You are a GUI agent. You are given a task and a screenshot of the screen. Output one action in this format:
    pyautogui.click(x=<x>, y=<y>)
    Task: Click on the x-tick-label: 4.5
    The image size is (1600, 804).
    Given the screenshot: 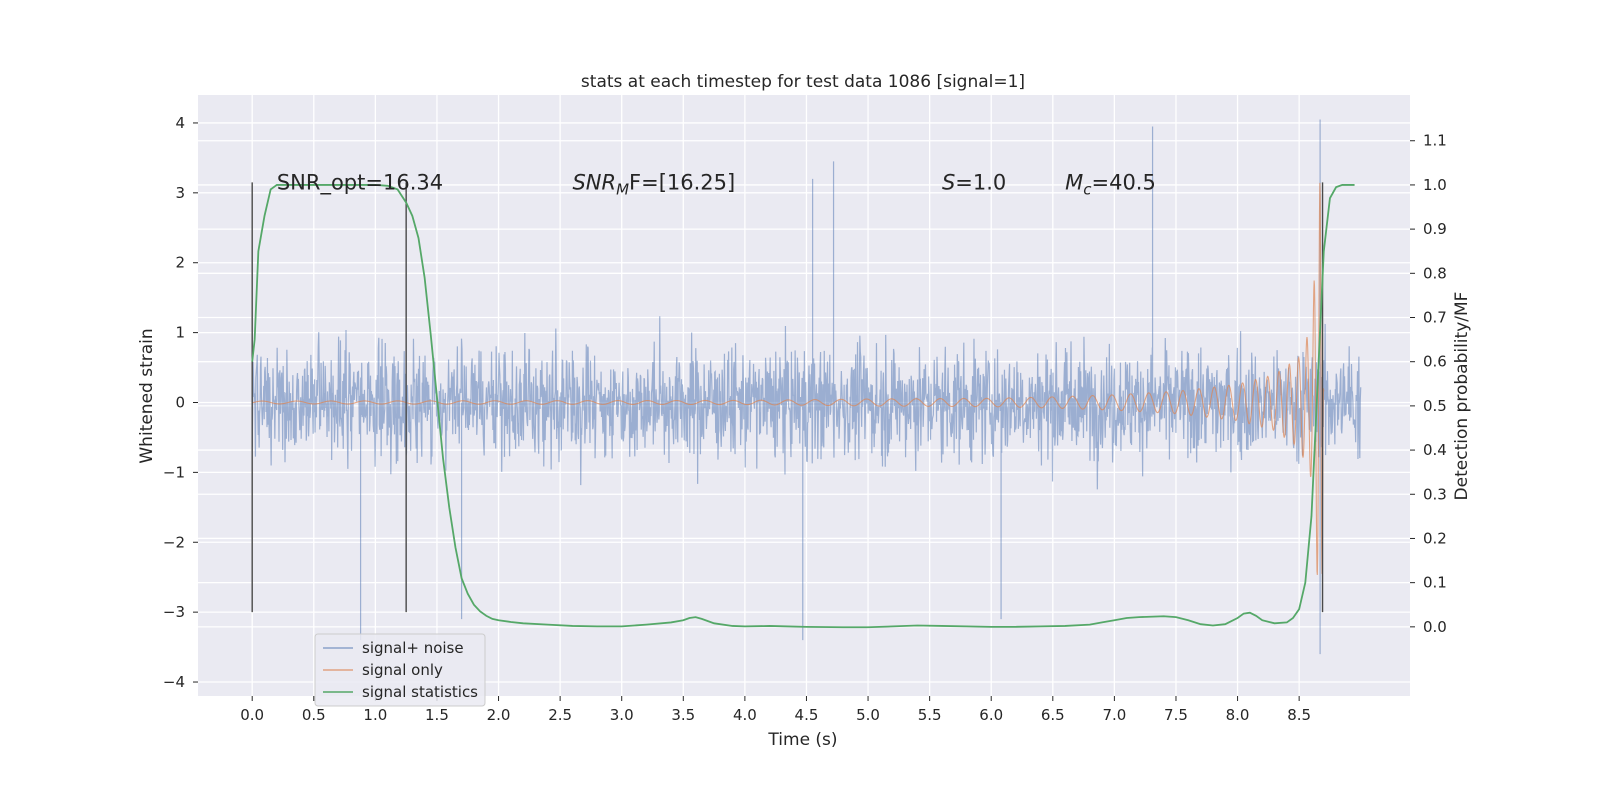 What is the action you would take?
    pyautogui.click(x=807, y=715)
    